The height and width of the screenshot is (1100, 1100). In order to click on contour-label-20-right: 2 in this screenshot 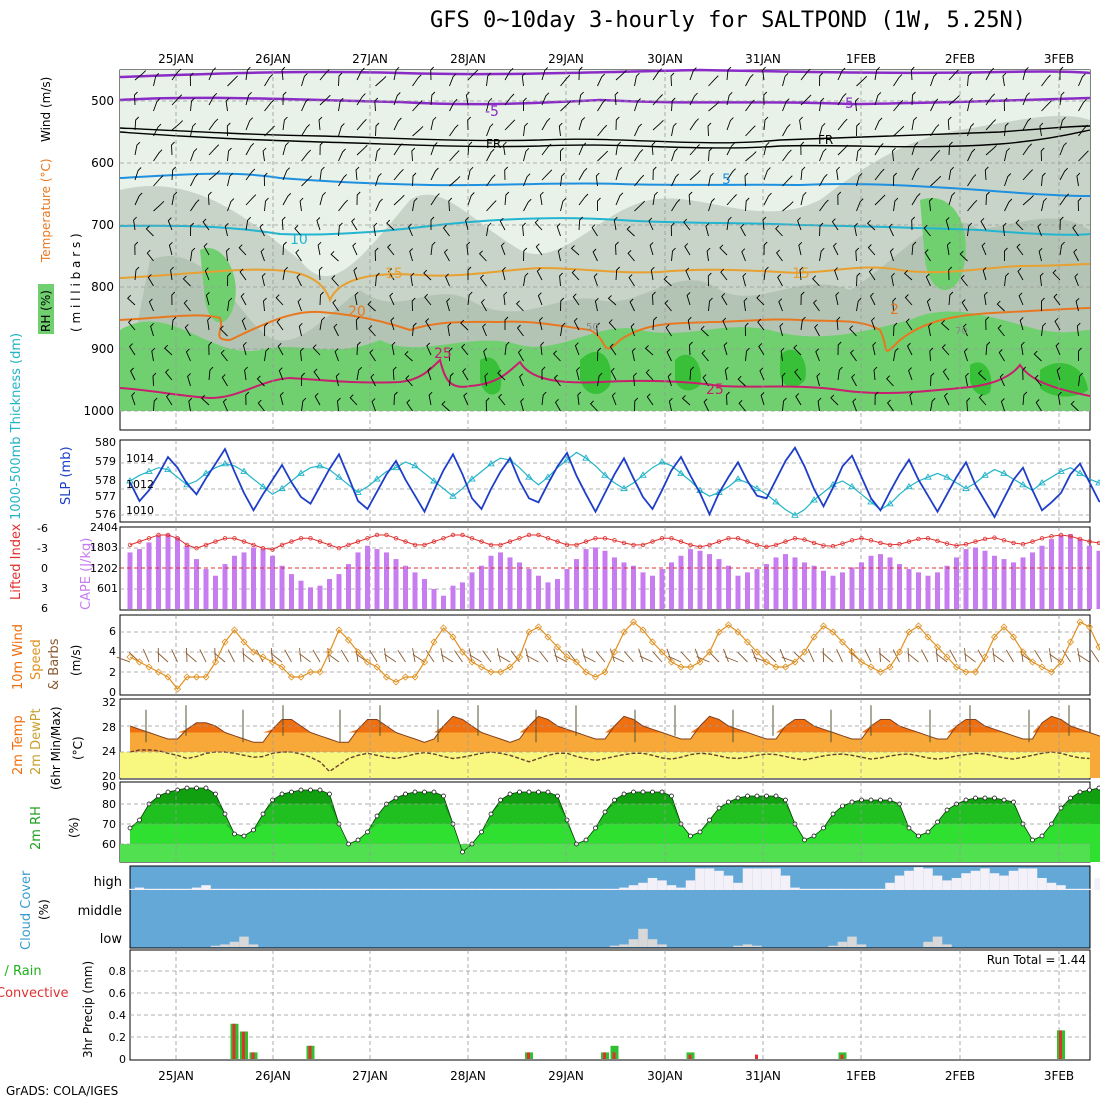, I will do `click(894, 310)`.